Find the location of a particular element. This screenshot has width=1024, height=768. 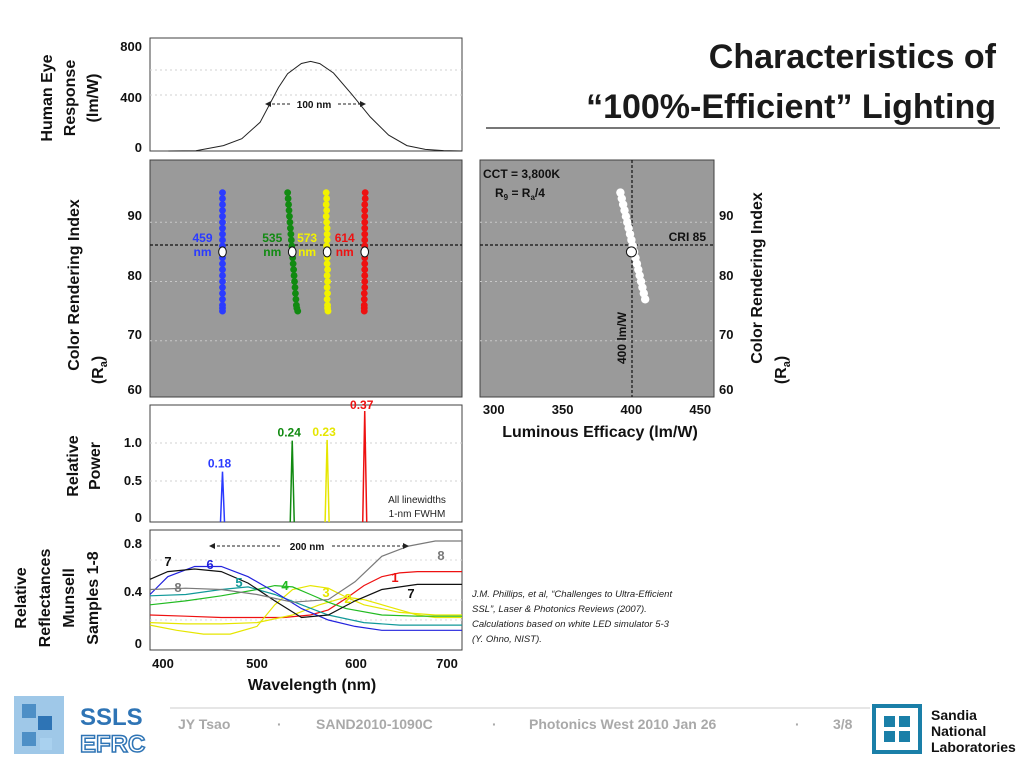

efficacy-ytick-label: 60 is located at coordinates (726, 389).